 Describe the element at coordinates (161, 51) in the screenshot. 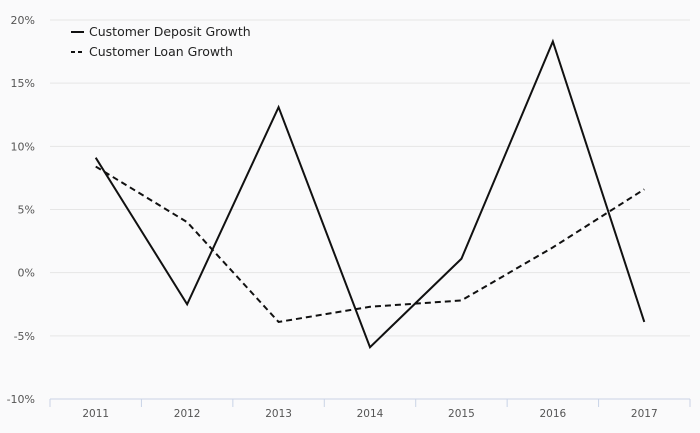

I see `legend-label-2: Customer Loan Growth` at that location.